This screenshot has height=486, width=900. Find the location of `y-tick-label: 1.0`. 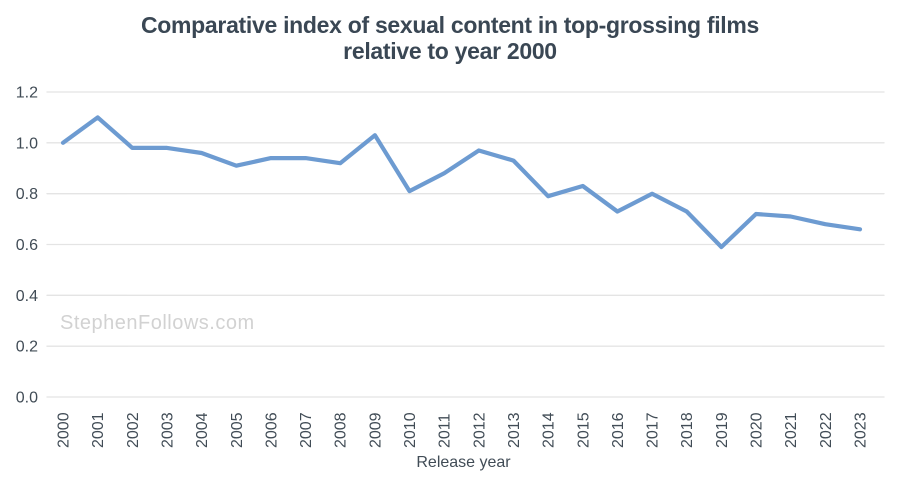

y-tick-label: 1.0 is located at coordinates (27, 143).